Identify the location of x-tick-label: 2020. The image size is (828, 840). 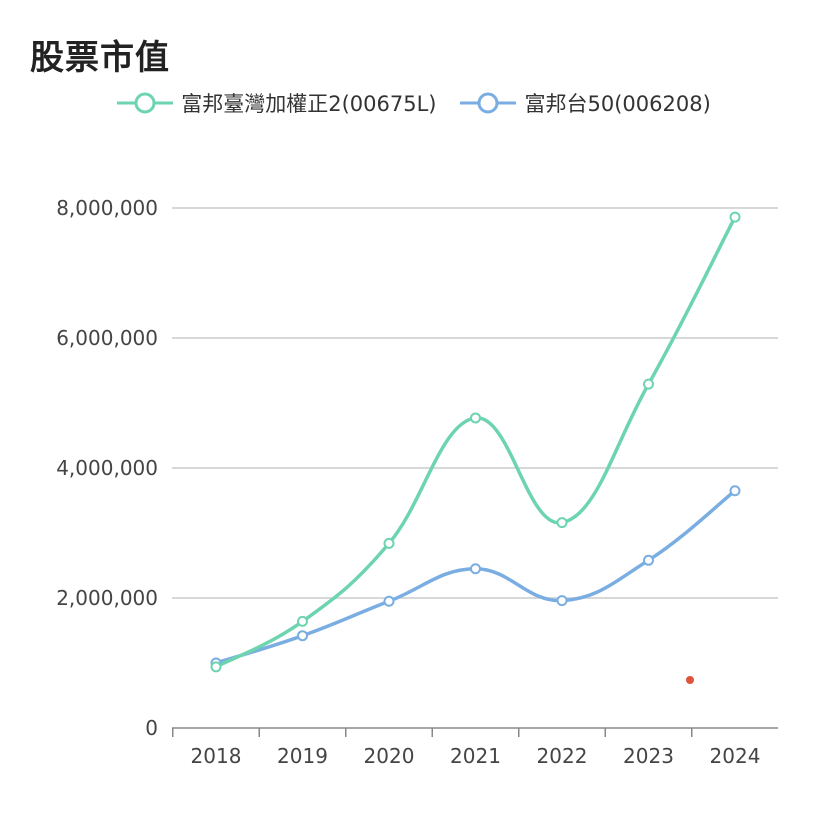
(389, 756).